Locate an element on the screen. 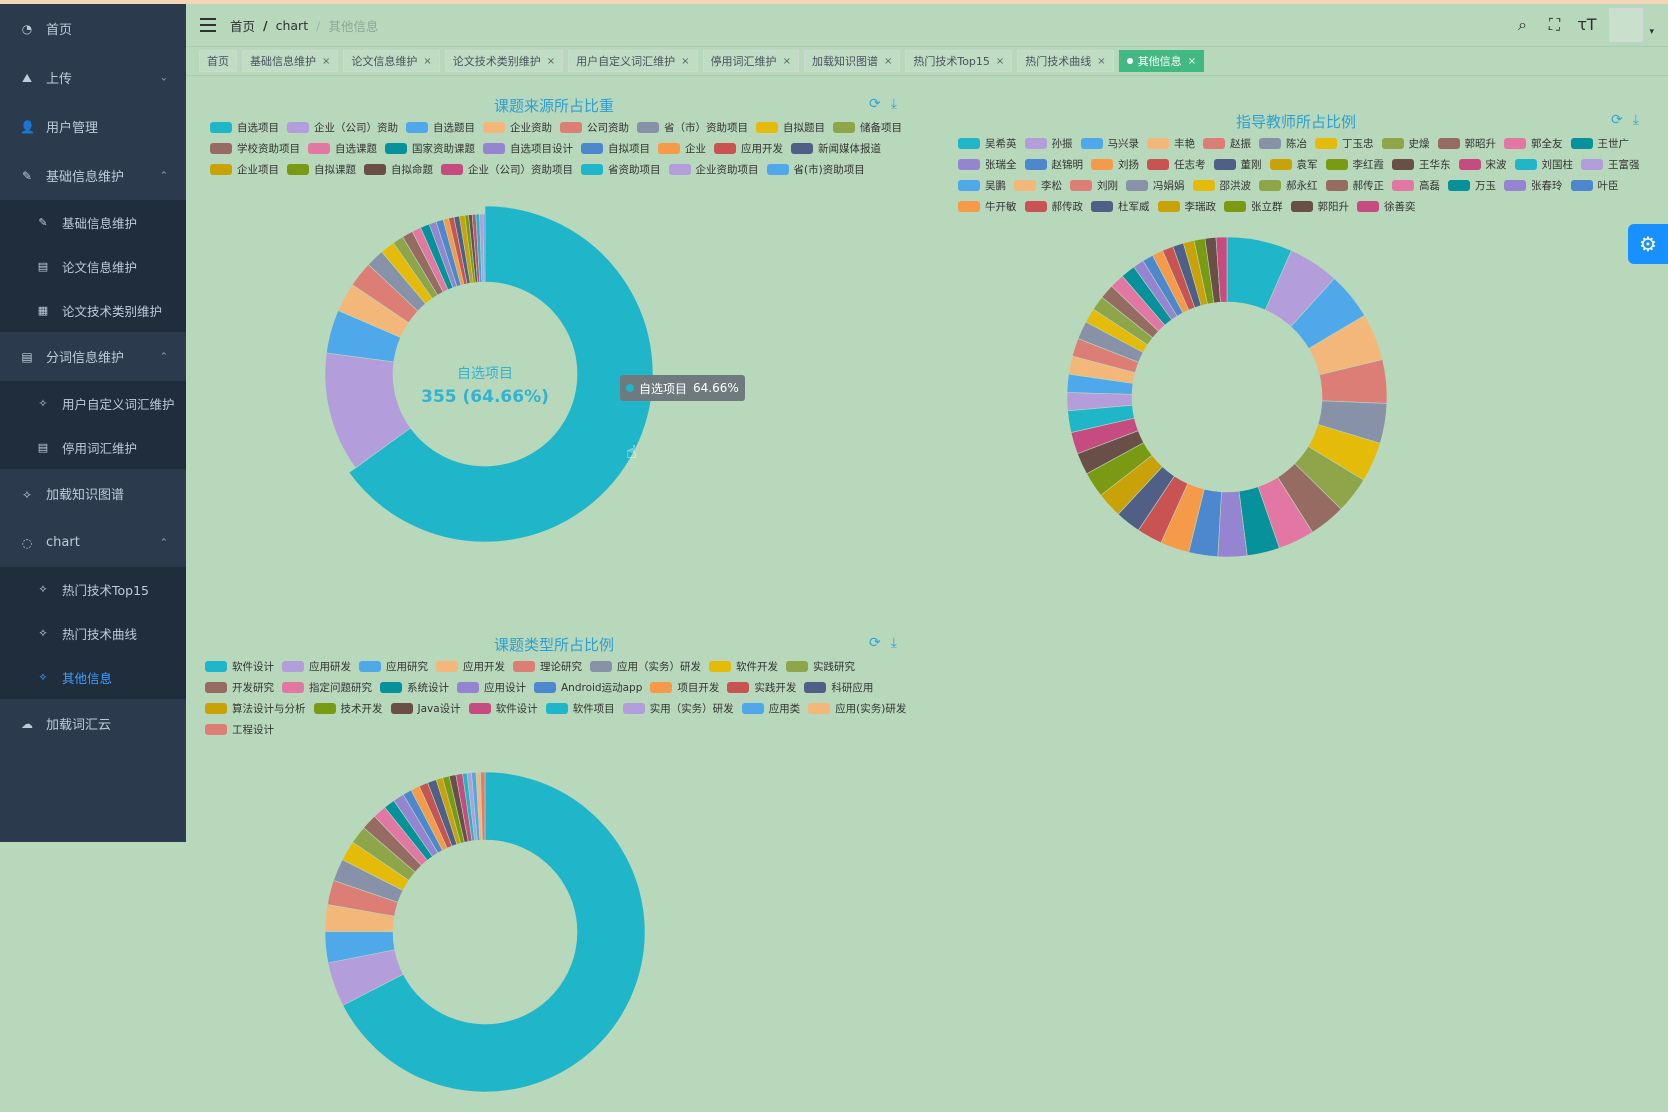  legend-item: Java设计 is located at coordinates (425, 708).